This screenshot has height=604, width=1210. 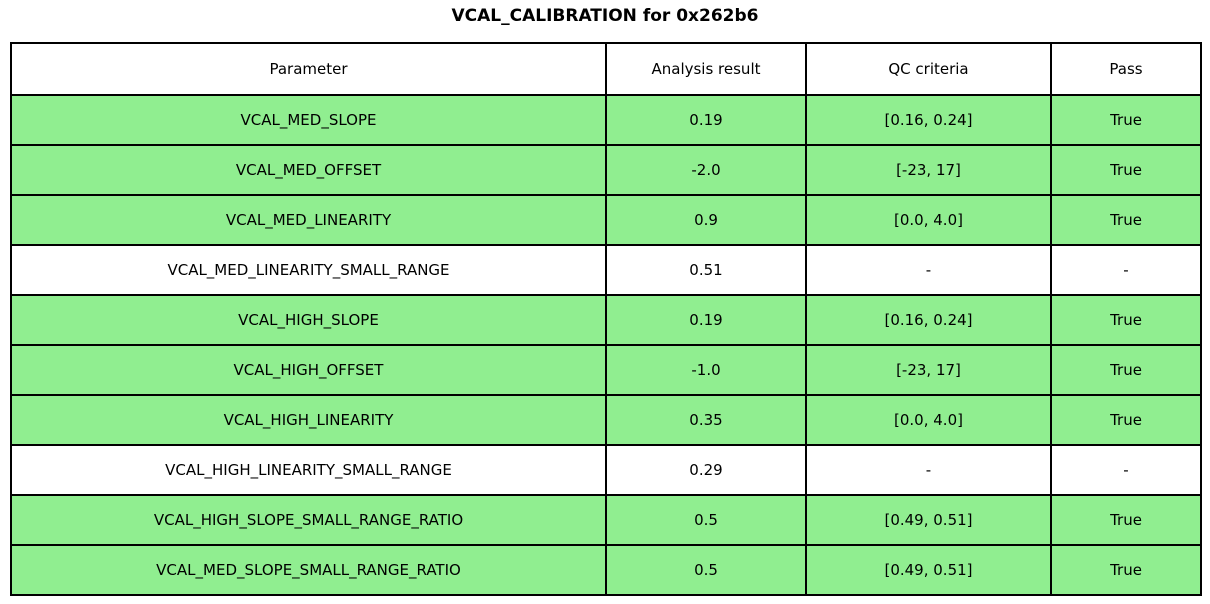 I want to click on parameter-cell: VCAL_HIGH_OFFSET, so click(x=308, y=370).